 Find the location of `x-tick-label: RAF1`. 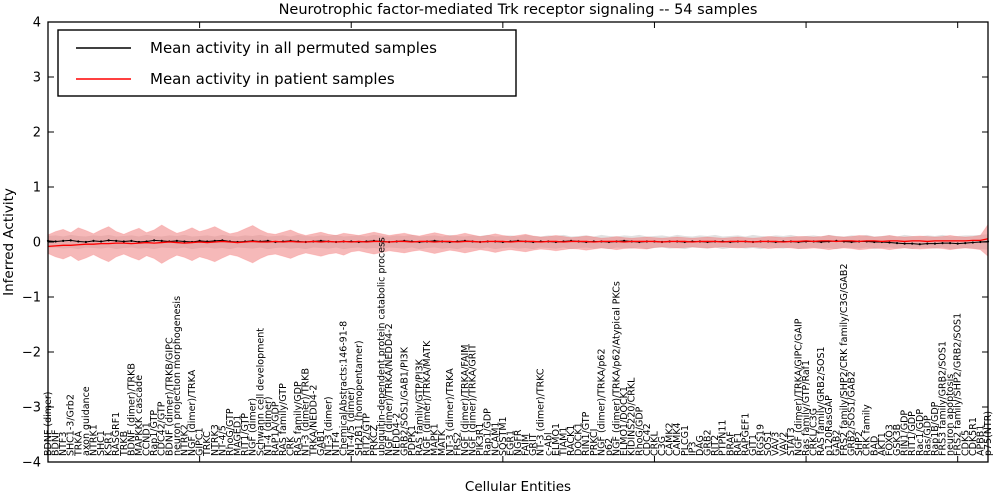

x-tick-label: RAF1 is located at coordinates (738, 444).